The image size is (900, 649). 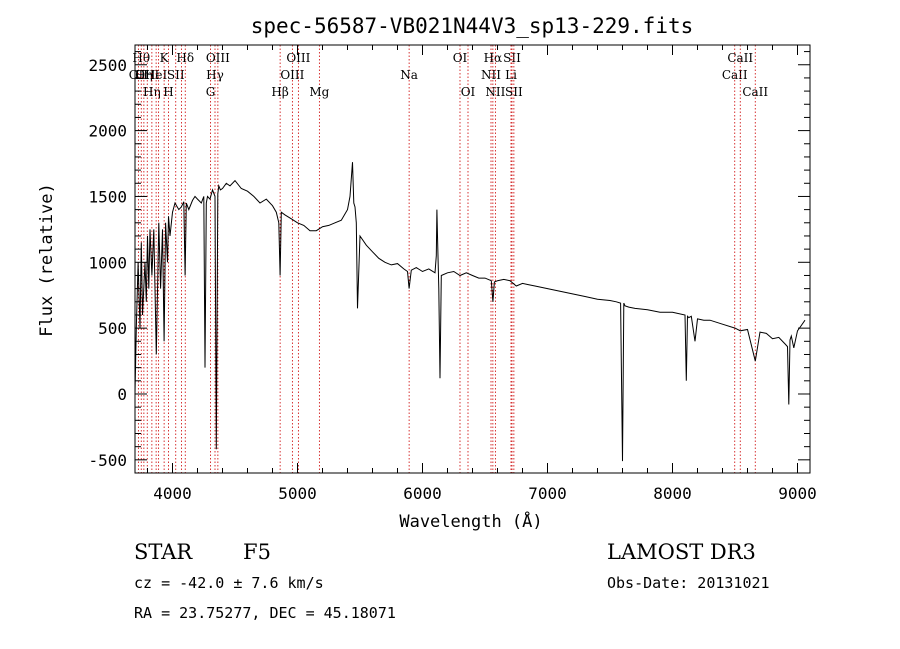 I want to click on observation-date: Obs-Date: 20131021, so click(x=688, y=583).